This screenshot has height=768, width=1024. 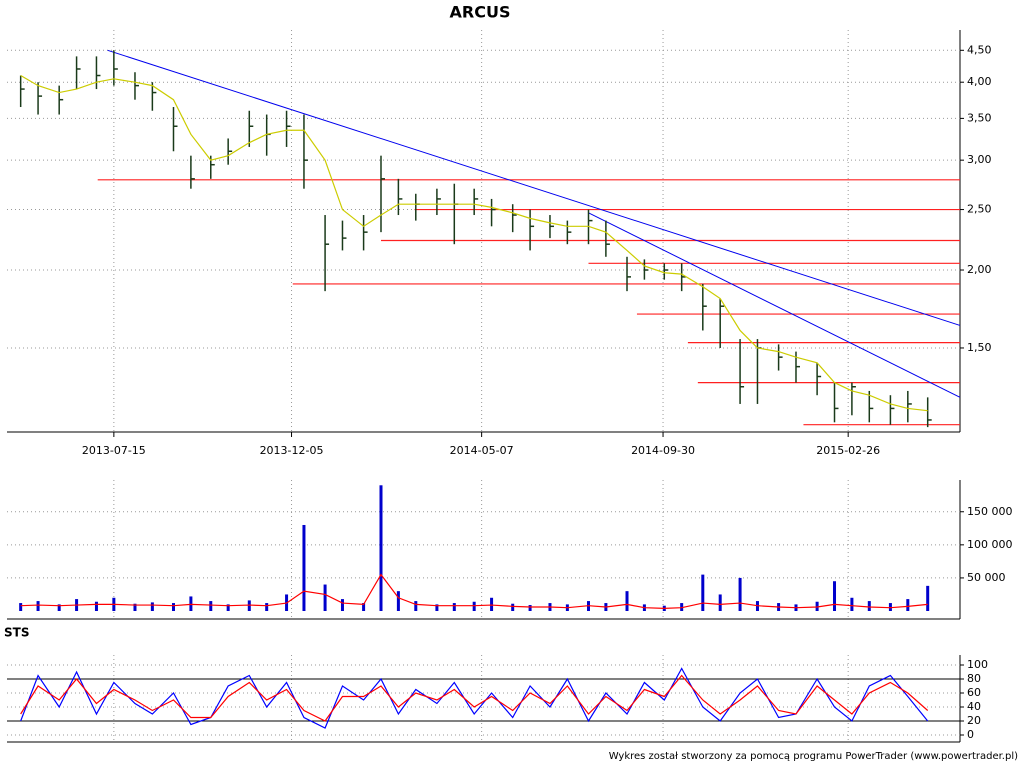 What do you see at coordinates (979, 49) in the screenshot?
I see `y-tick-label: 4,50` at bounding box center [979, 49].